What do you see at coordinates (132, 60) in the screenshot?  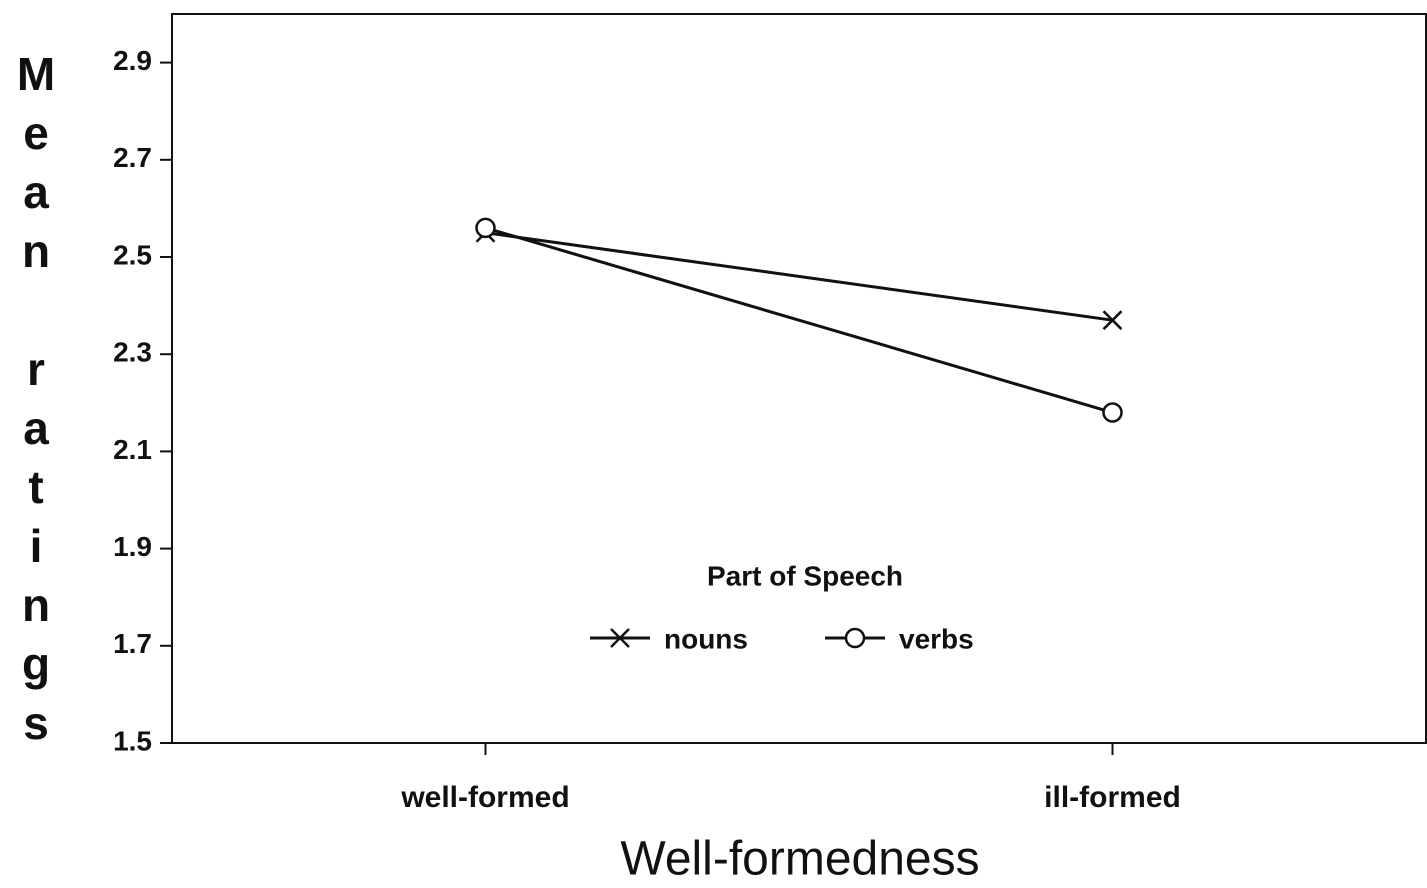 I see `y-tick-label: 2.9` at bounding box center [132, 60].